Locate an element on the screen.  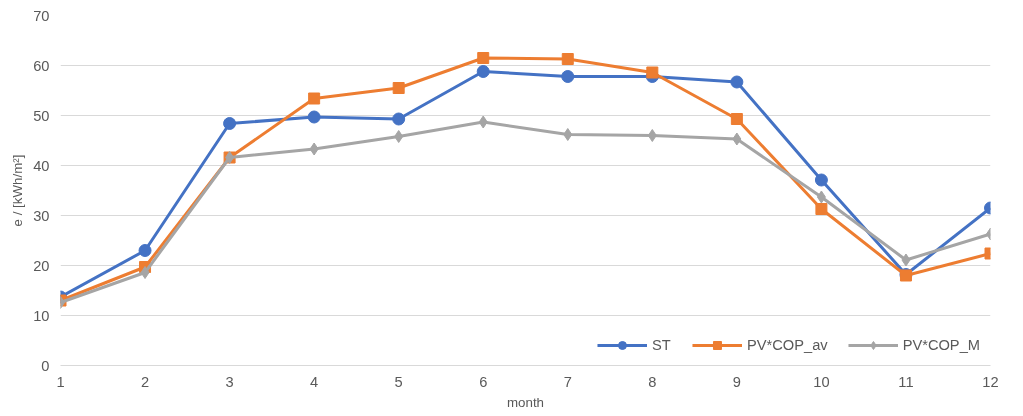
x-tick-label: 10 is located at coordinates (821, 381).